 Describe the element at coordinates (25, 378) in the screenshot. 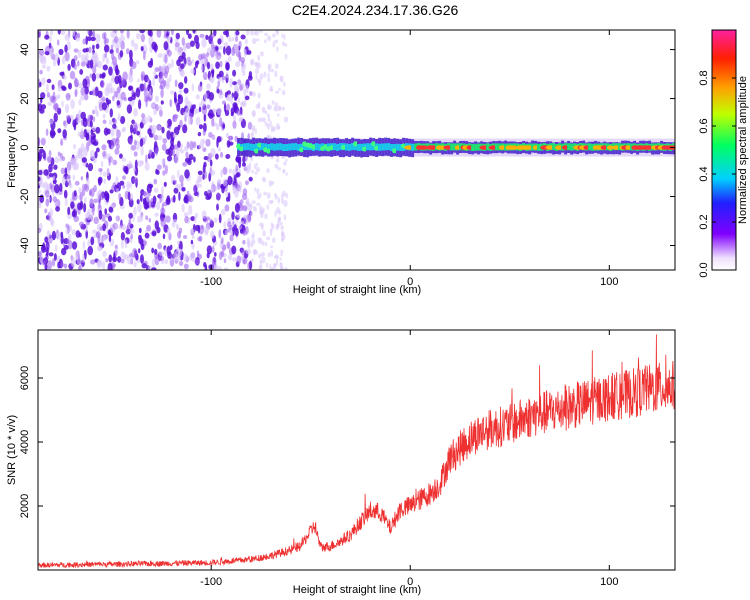

I see `snr-y-tick-label: 6000` at that location.